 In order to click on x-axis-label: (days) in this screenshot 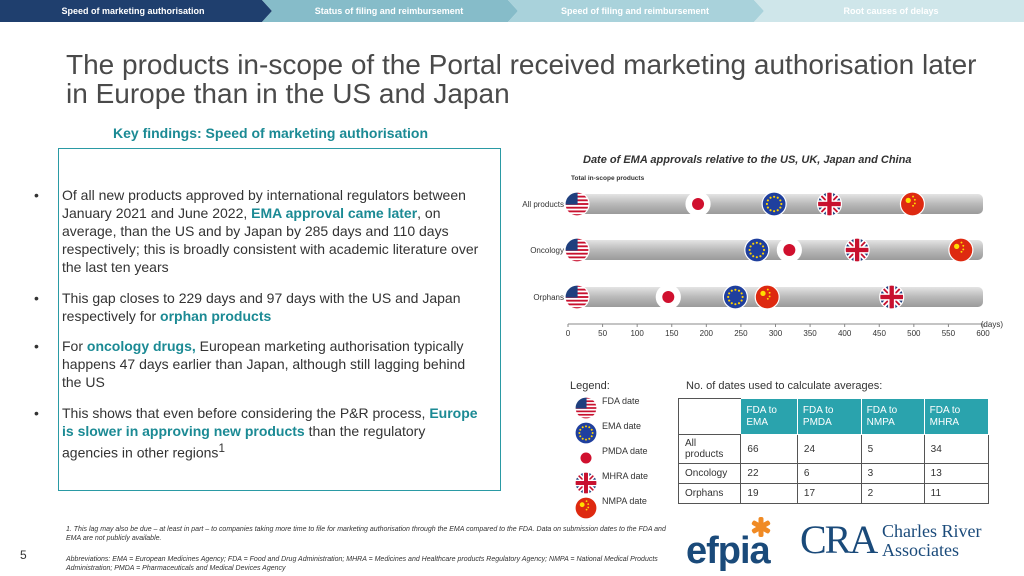, I will do `click(992, 324)`.